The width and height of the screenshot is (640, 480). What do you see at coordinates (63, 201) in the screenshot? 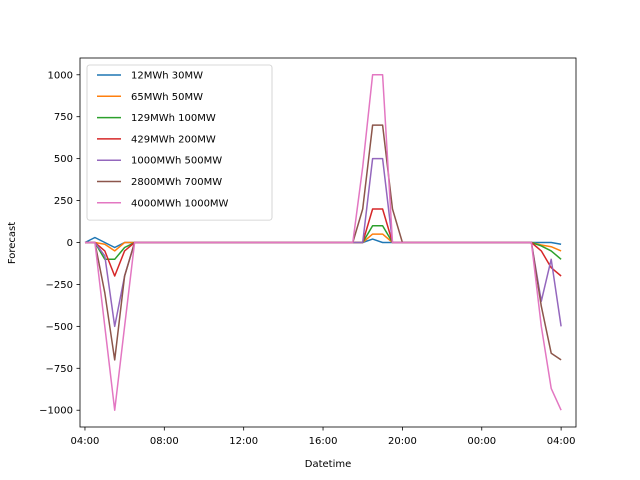
I see `y-tick-label: 250` at bounding box center [63, 201].